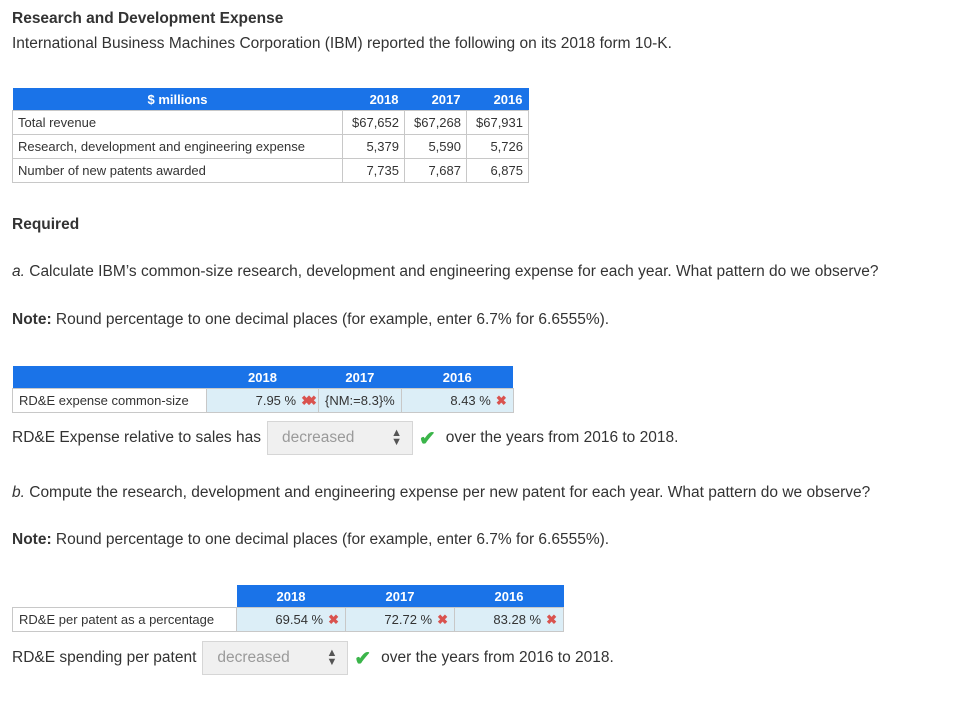  I want to click on table-cell: 6,875, so click(497, 170).